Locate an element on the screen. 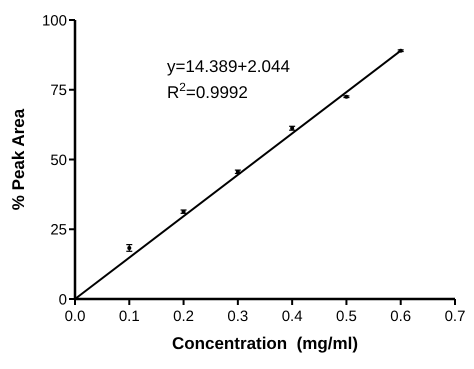  y-tick-label: 25 is located at coordinates (58, 230).